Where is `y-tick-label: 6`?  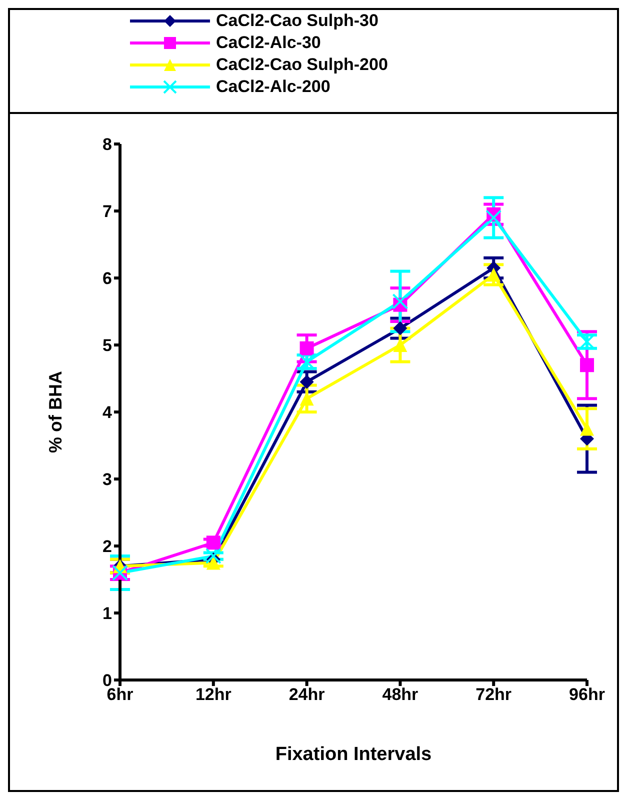
y-tick-label: 6 is located at coordinates (107, 278).